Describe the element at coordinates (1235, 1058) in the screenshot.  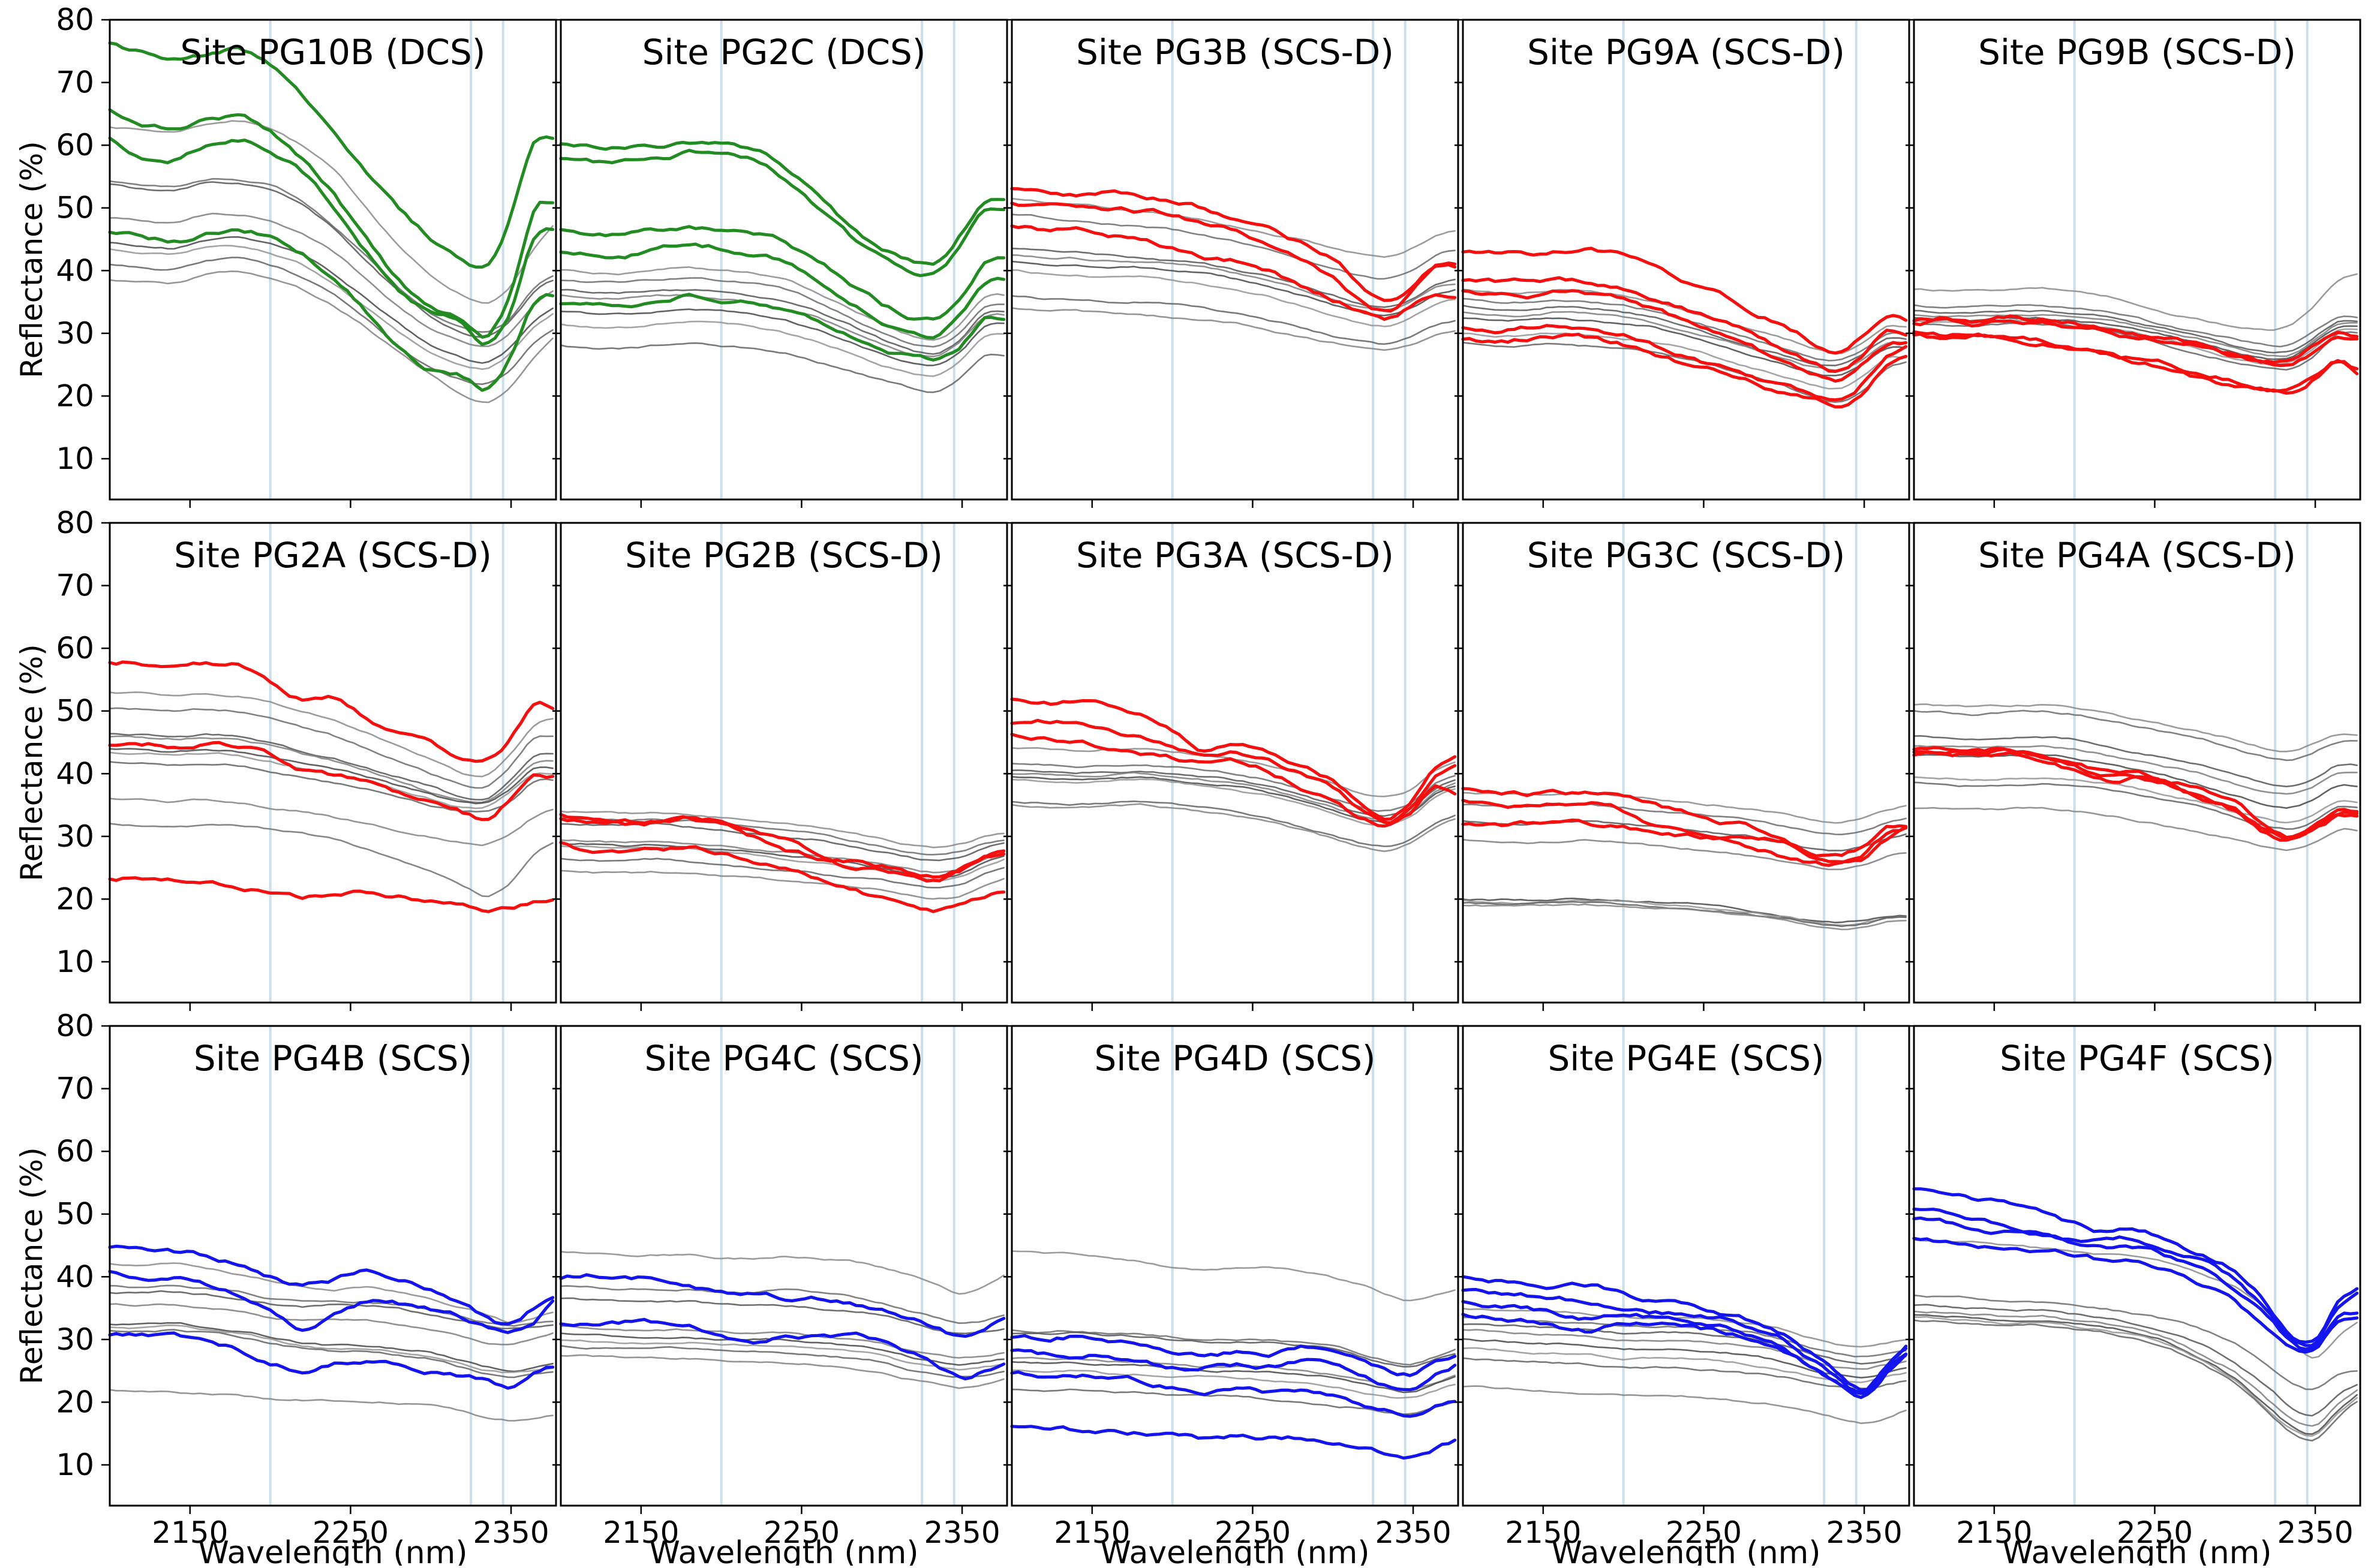
I see `subplot-title: Site PG4D (SCS)` at that location.